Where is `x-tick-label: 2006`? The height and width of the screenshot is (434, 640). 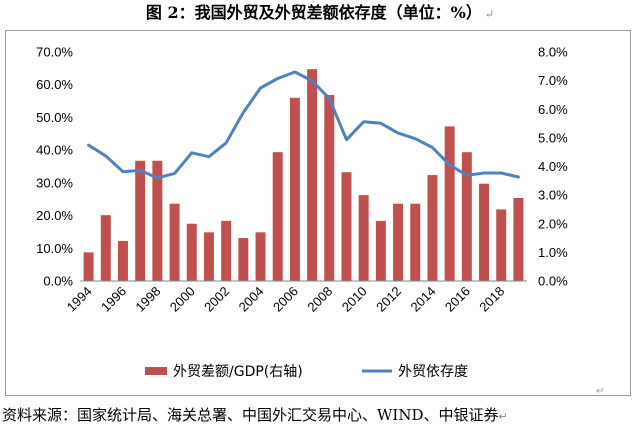 x-tick-label: 2006 is located at coordinates (285, 299).